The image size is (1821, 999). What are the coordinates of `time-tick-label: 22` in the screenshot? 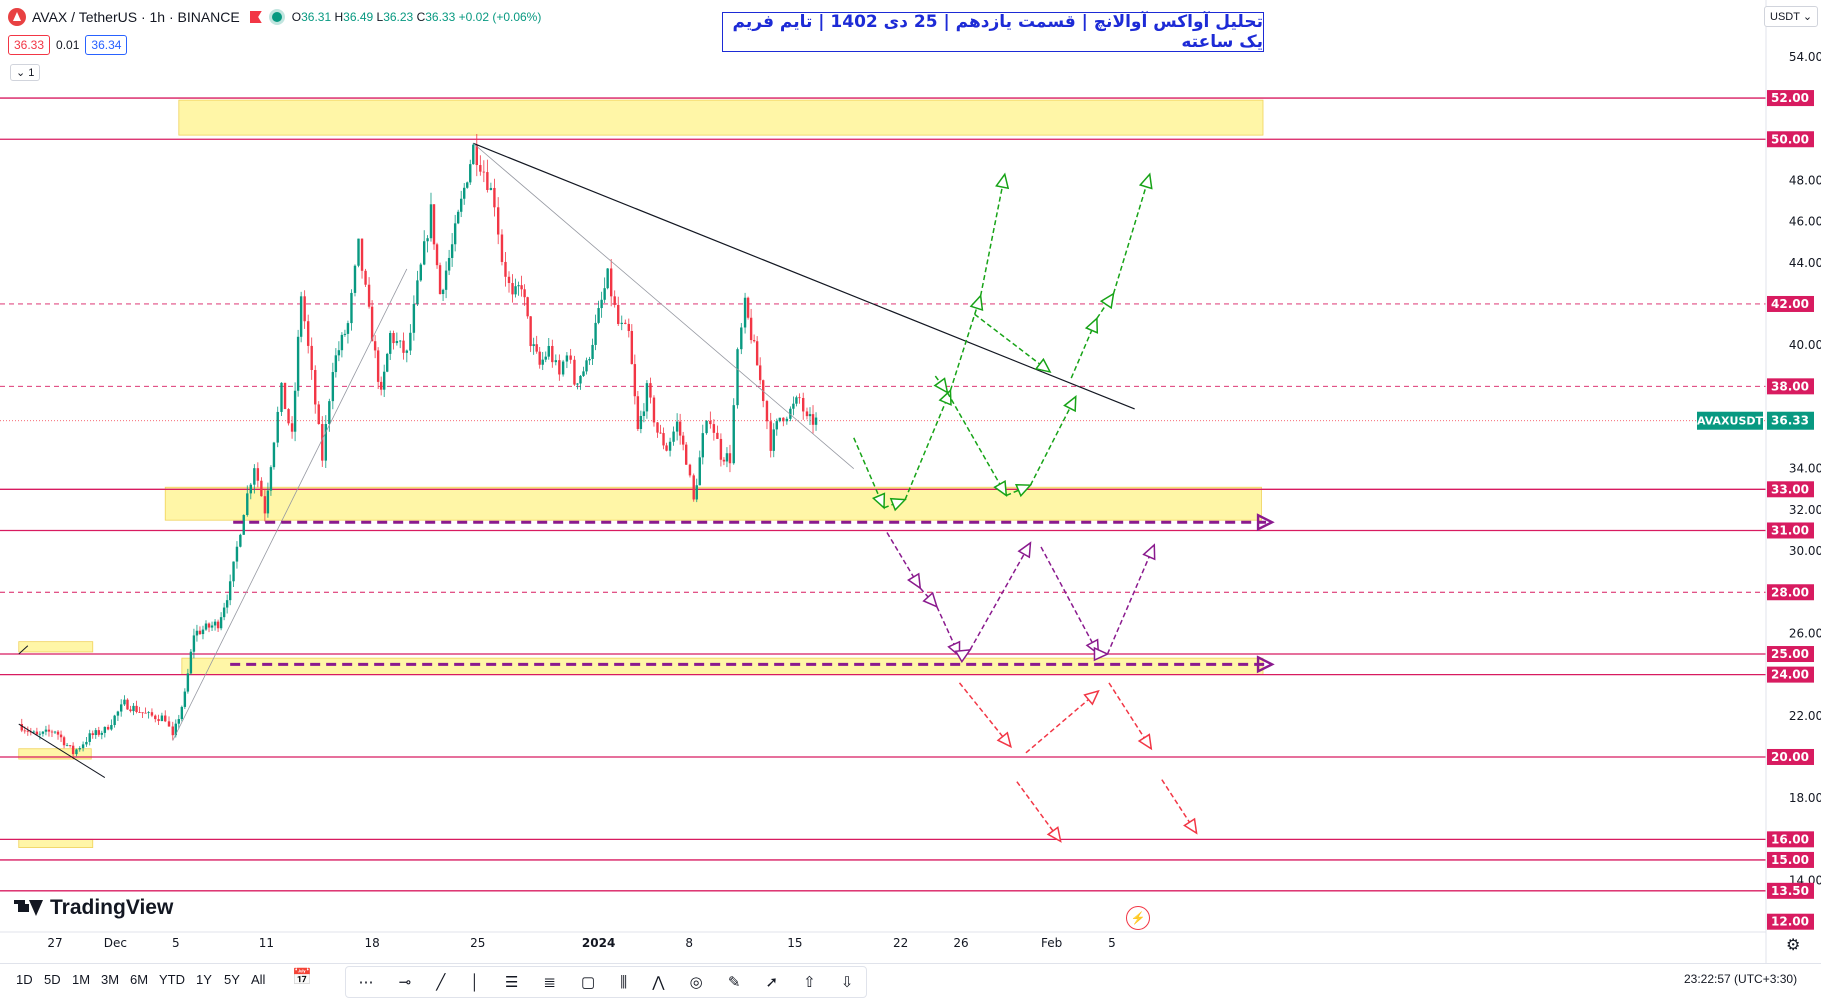 It's located at (900, 943).